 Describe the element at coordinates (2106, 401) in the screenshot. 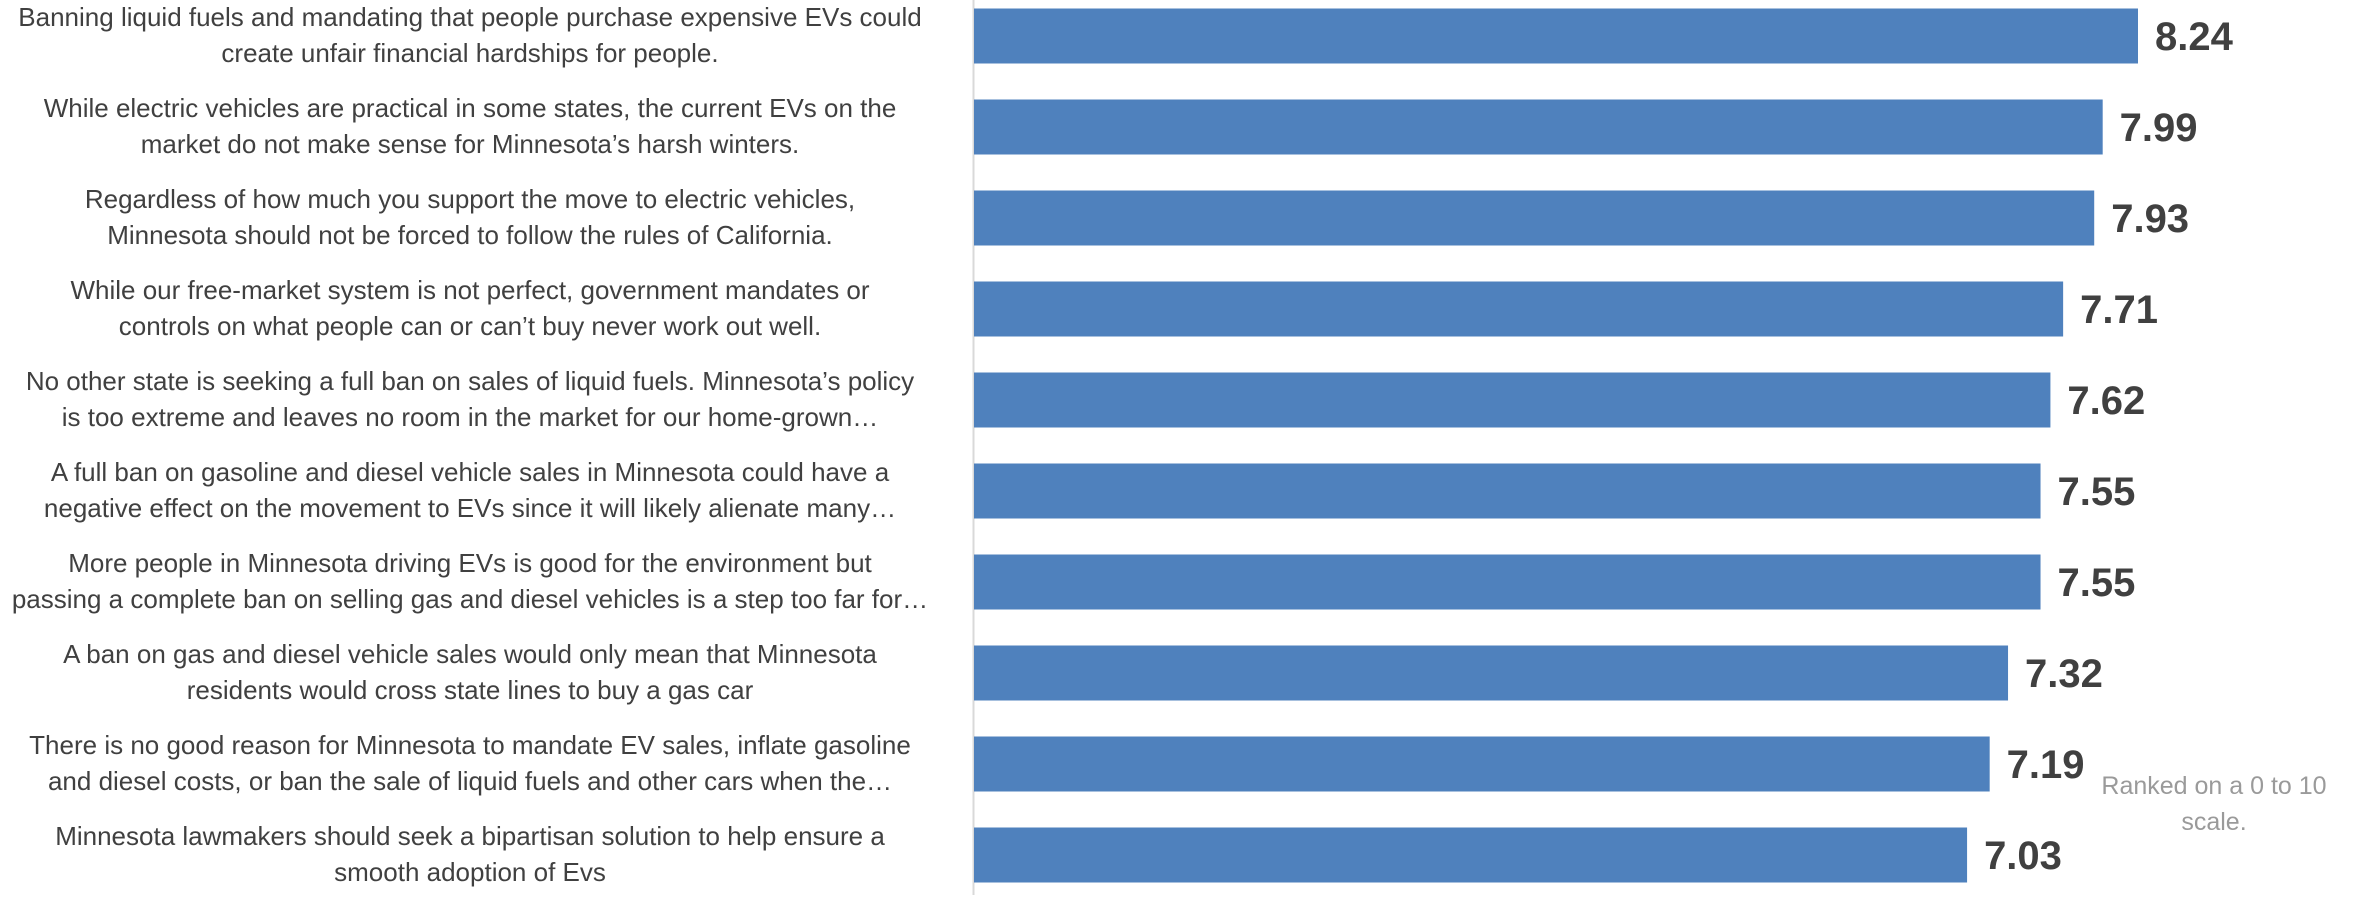

I see `value-label: 7.62` at that location.